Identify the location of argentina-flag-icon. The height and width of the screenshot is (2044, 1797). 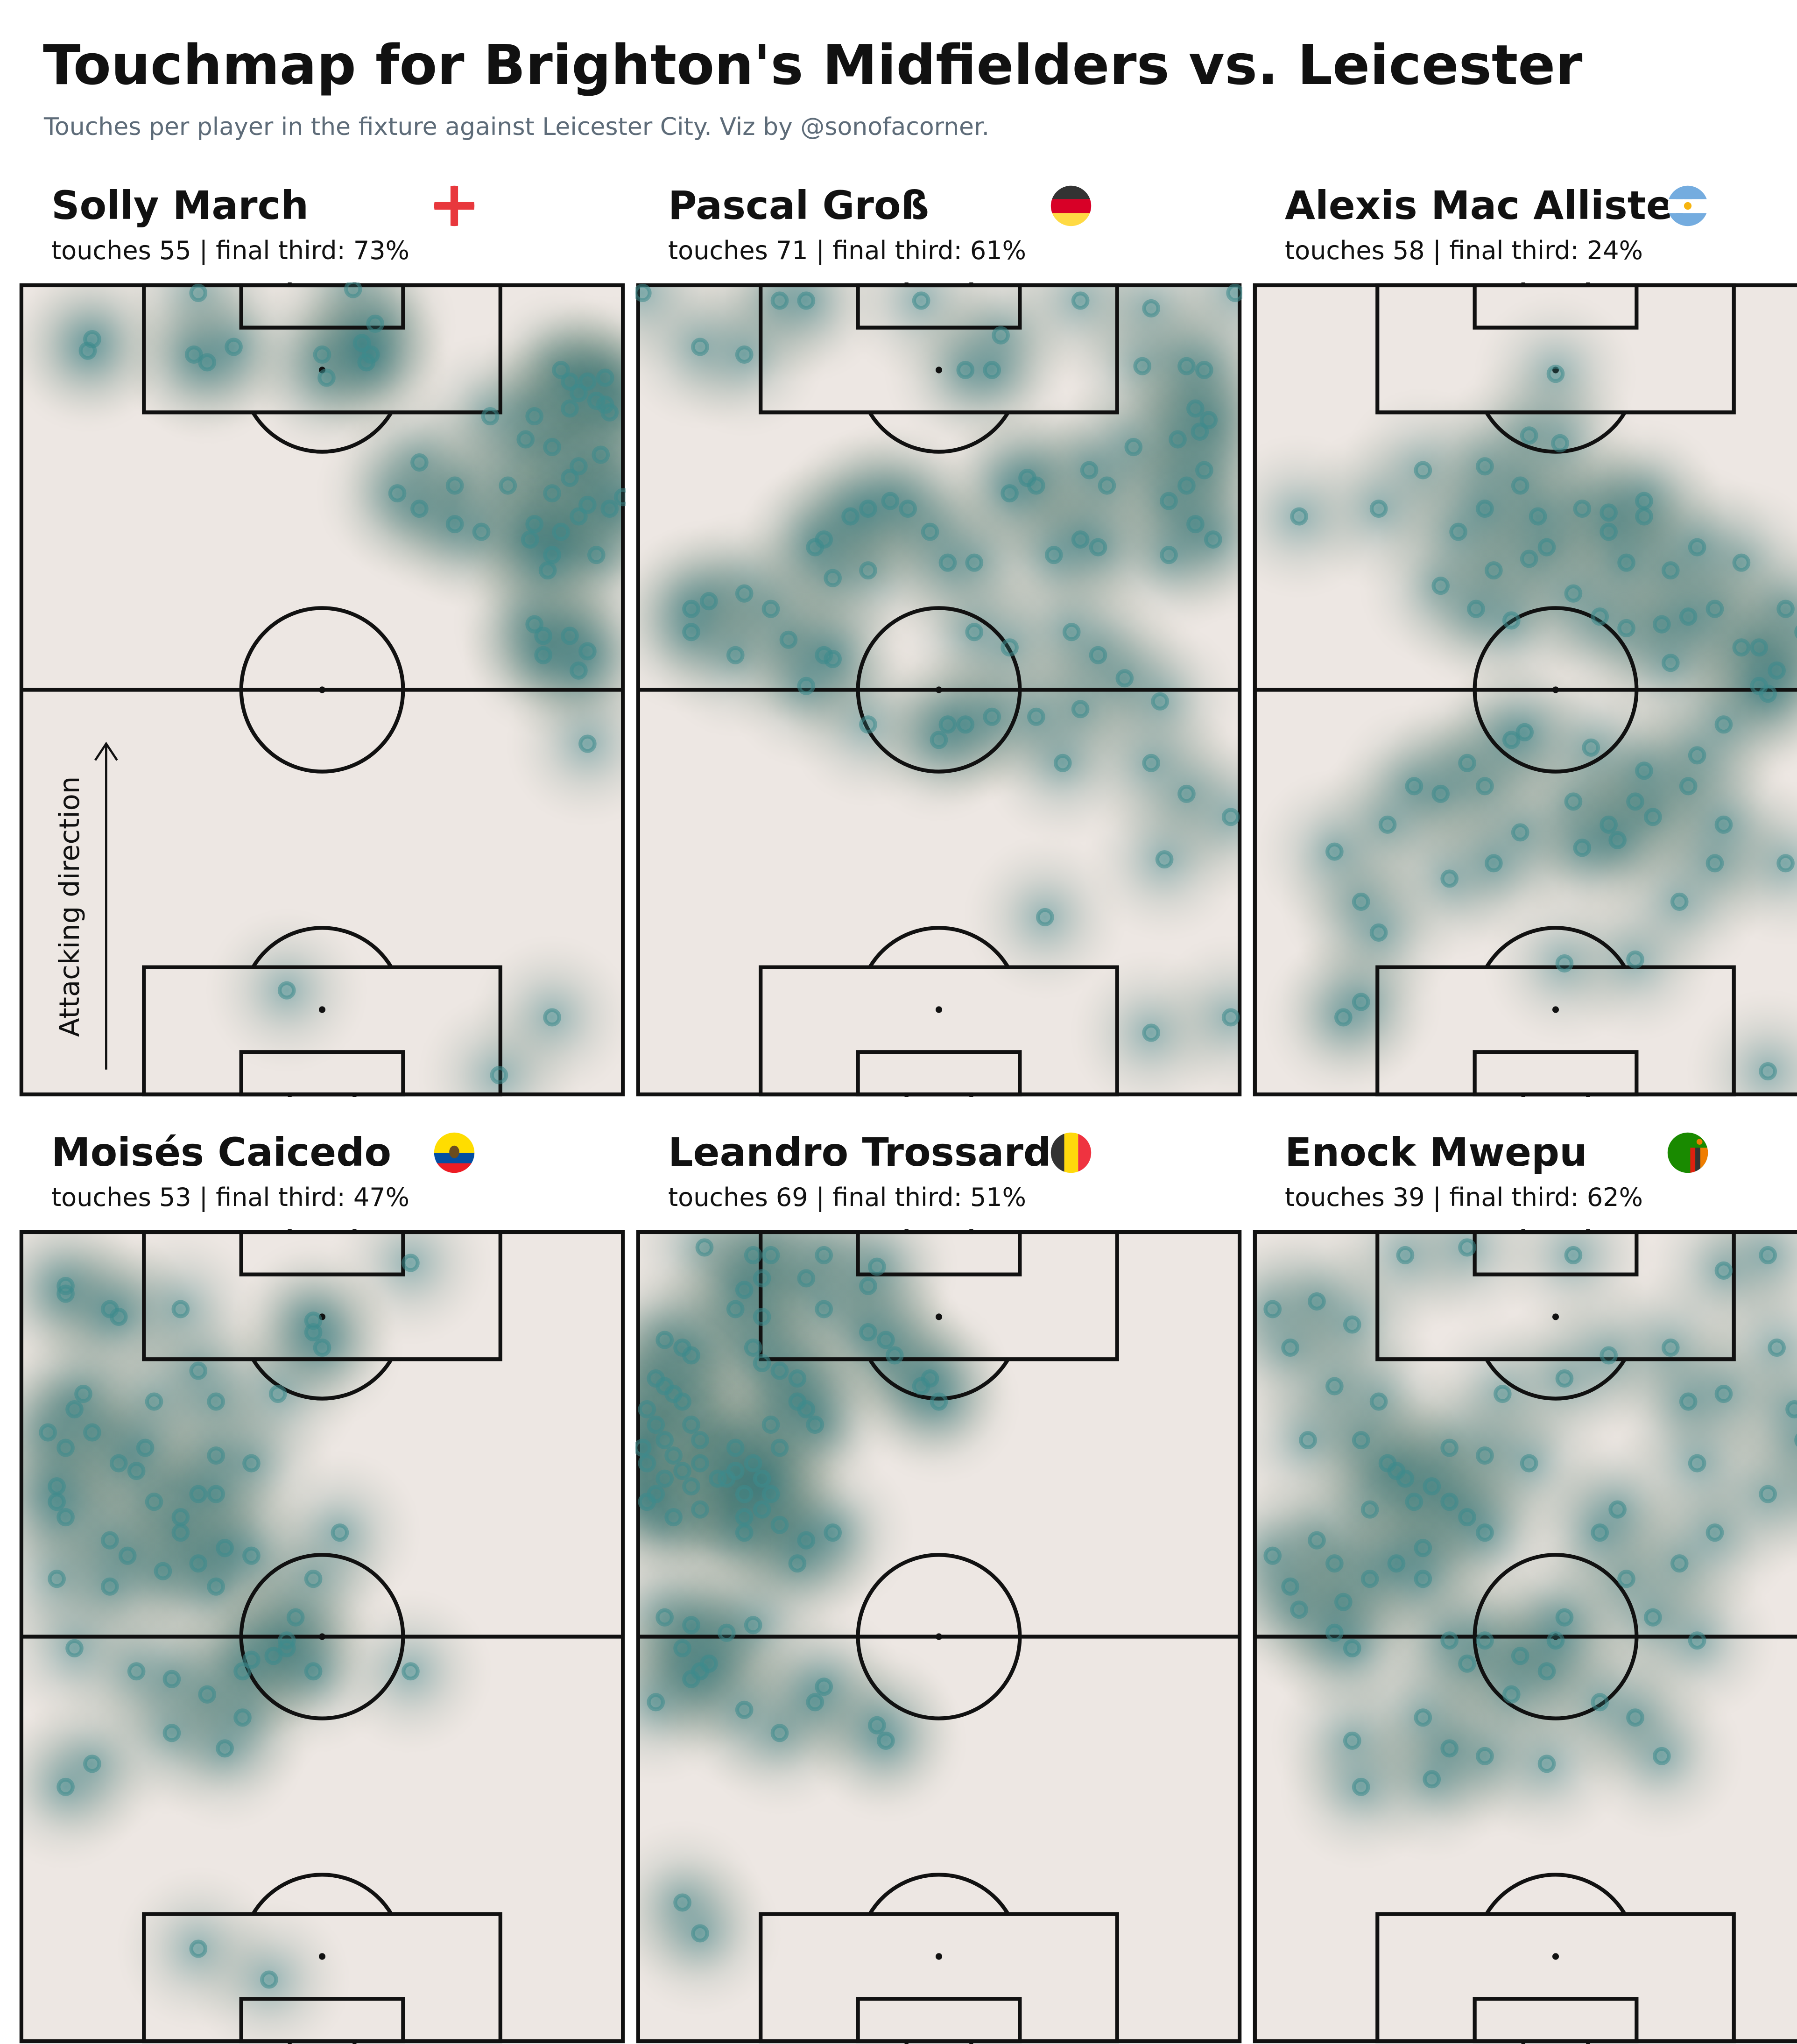
(1687, 205).